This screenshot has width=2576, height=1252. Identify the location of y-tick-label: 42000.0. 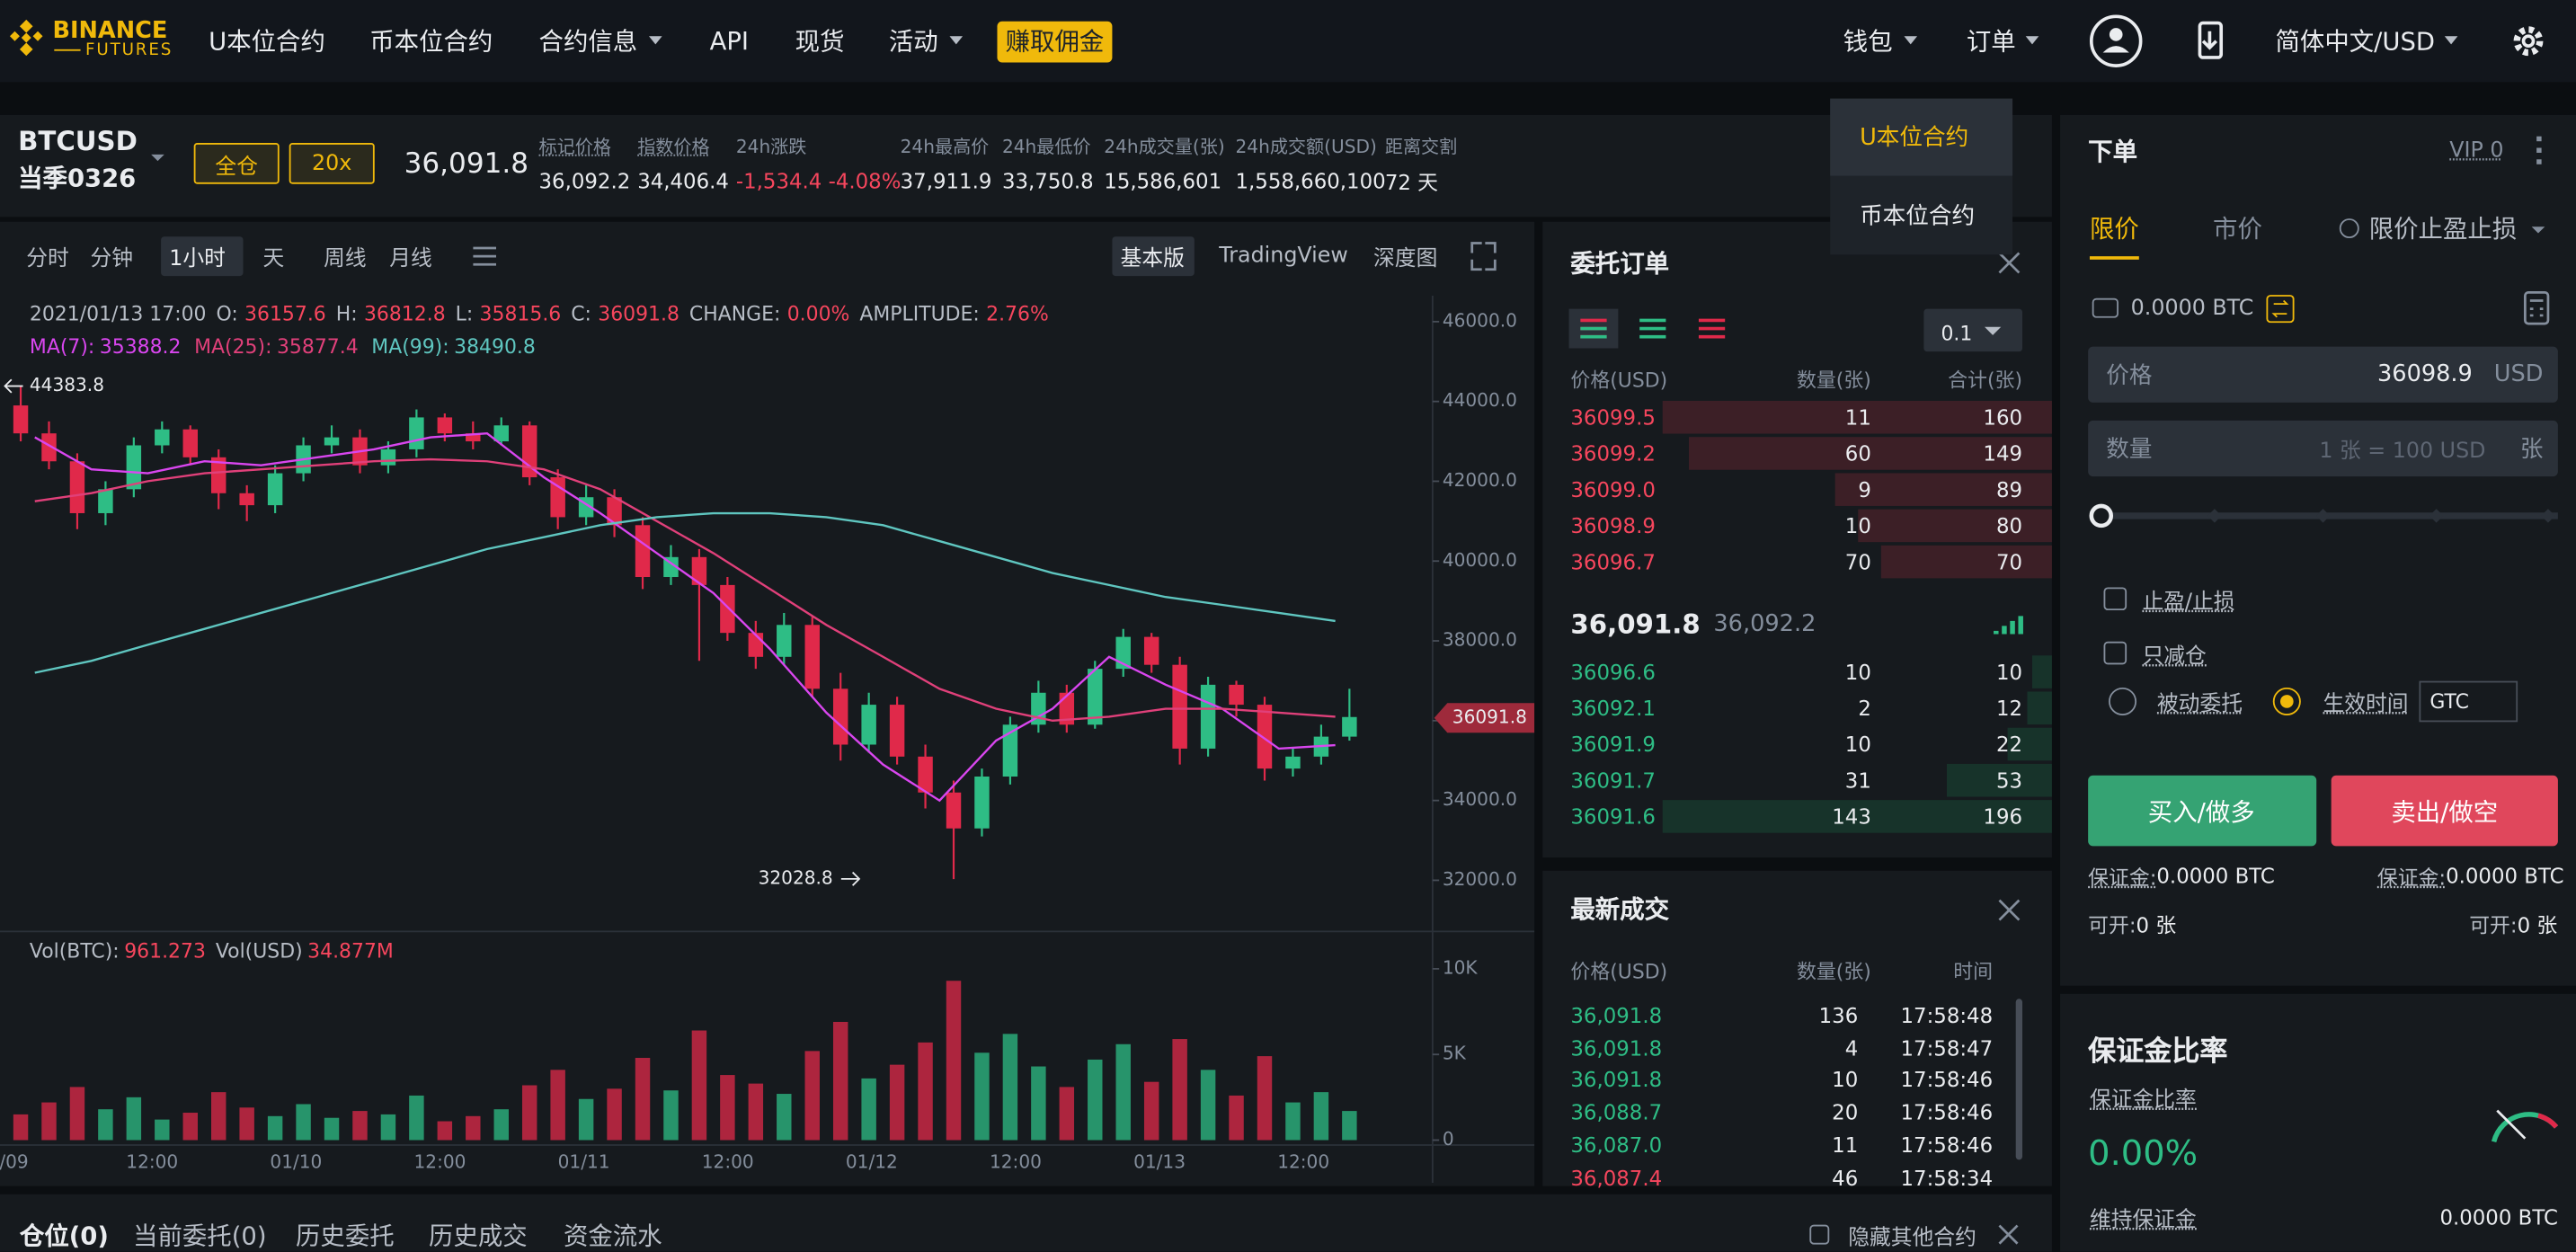
(1480, 480).